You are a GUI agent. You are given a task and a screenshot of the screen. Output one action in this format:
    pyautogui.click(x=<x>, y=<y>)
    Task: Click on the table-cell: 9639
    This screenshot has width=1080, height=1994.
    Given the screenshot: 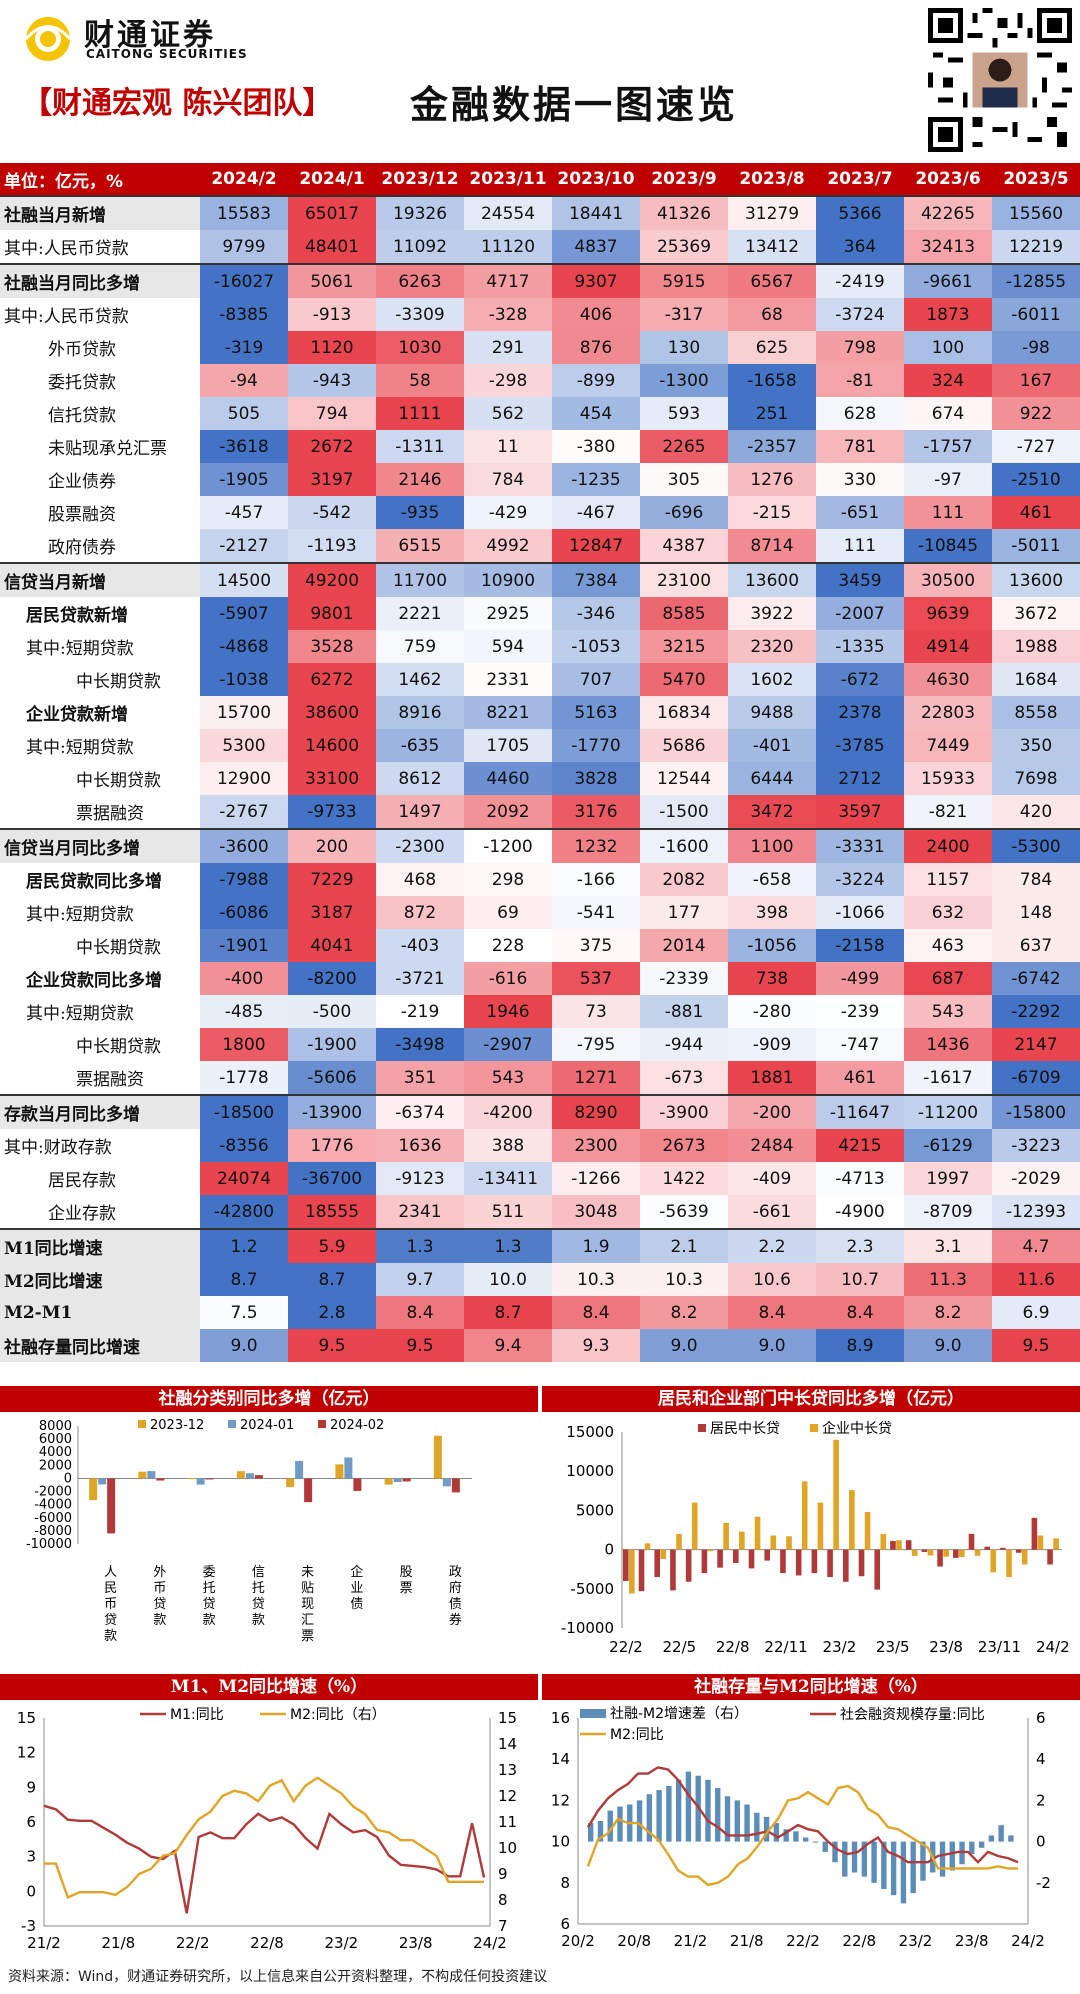 What is the action you would take?
    pyautogui.click(x=948, y=613)
    